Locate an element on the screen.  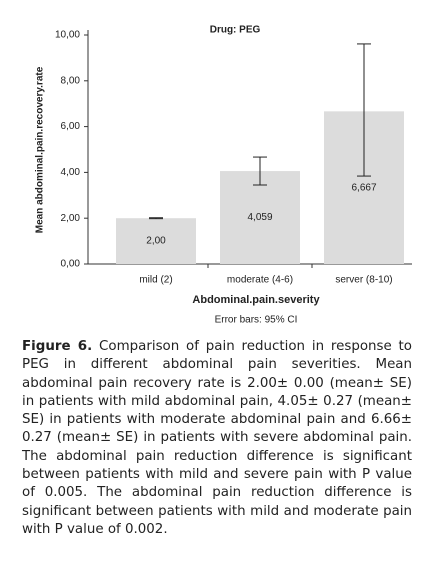
y-tick-label: 4,00 is located at coordinates (71, 172).